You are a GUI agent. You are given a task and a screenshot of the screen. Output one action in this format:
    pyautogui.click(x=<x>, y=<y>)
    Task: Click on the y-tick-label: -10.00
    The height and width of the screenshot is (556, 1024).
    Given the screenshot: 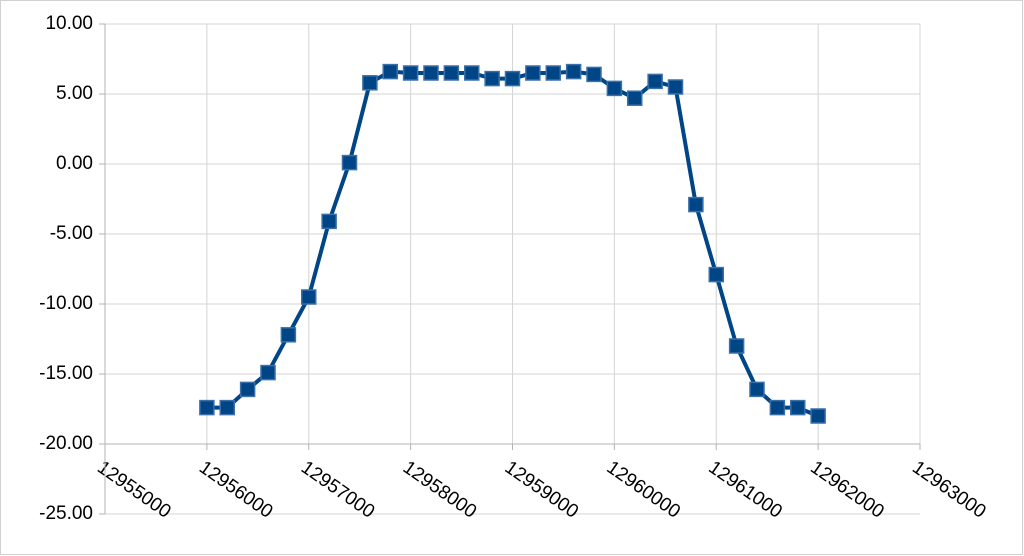 What is the action you would take?
    pyautogui.click(x=66, y=303)
    